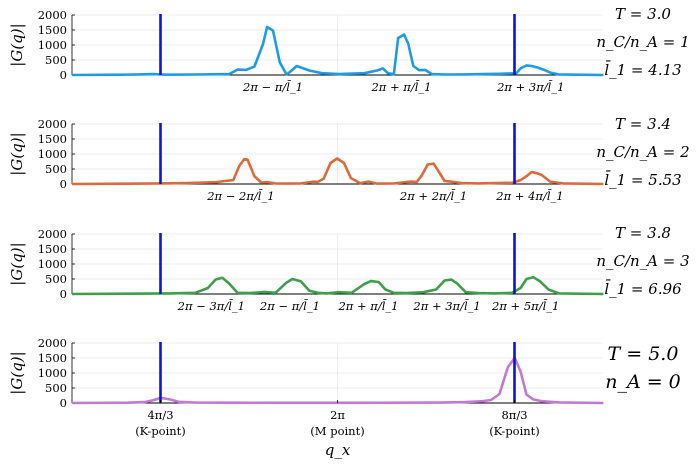 This screenshot has height=465, width=698. Describe the element at coordinates (642, 42) in the screenshot. I see `parameter-label: n_C/n_A = 1` at that location.